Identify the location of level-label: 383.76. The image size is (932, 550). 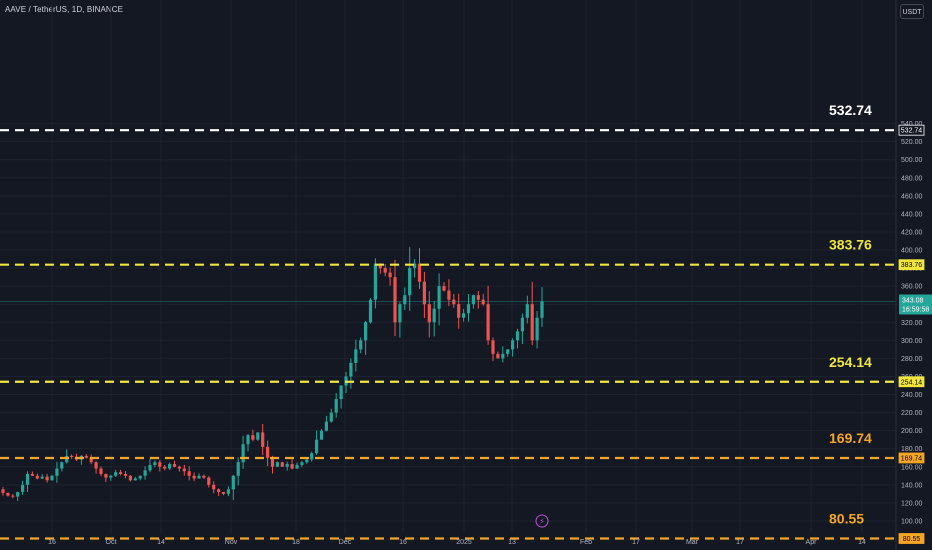
(850, 245).